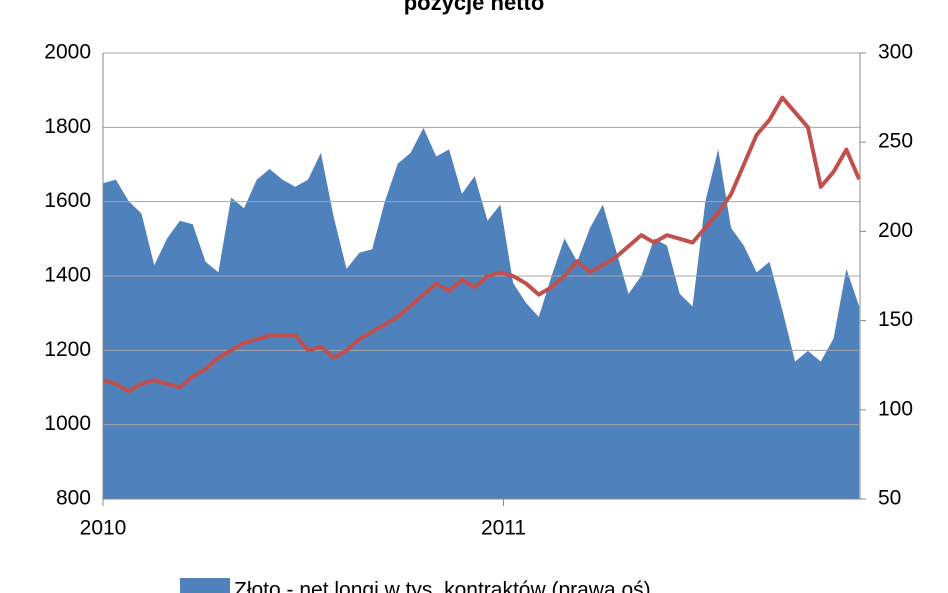 This screenshot has width=948, height=593. What do you see at coordinates (889, 498) in the screenshot?
I see `y2-tick-label: 50` at bounding box center [889, 498].